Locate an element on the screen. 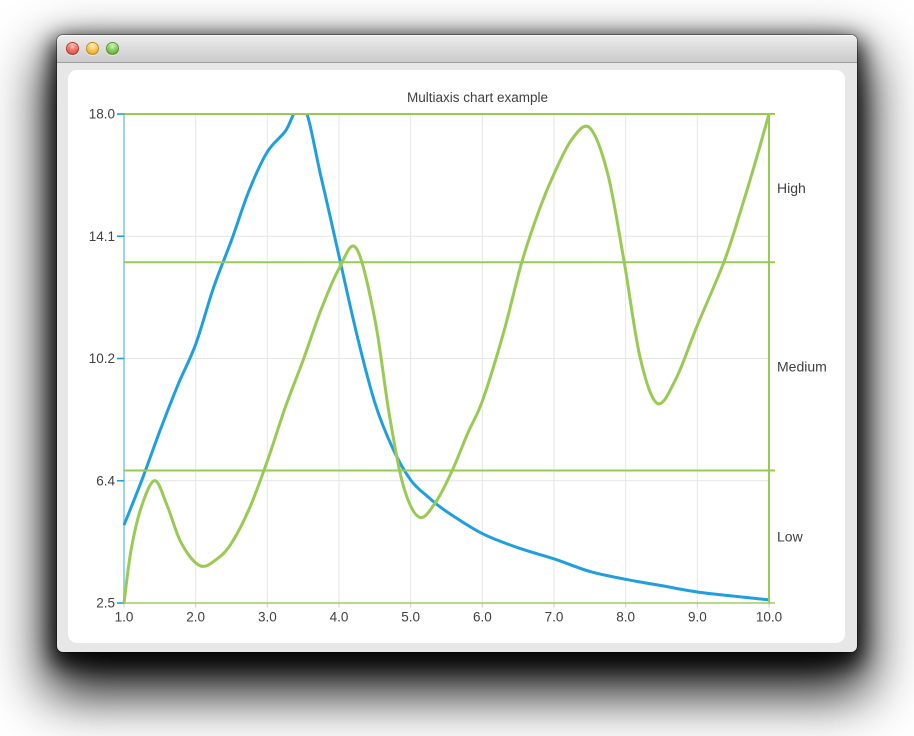 The image size is (914, 736). zoom-button is located at coordinates (112, 48).